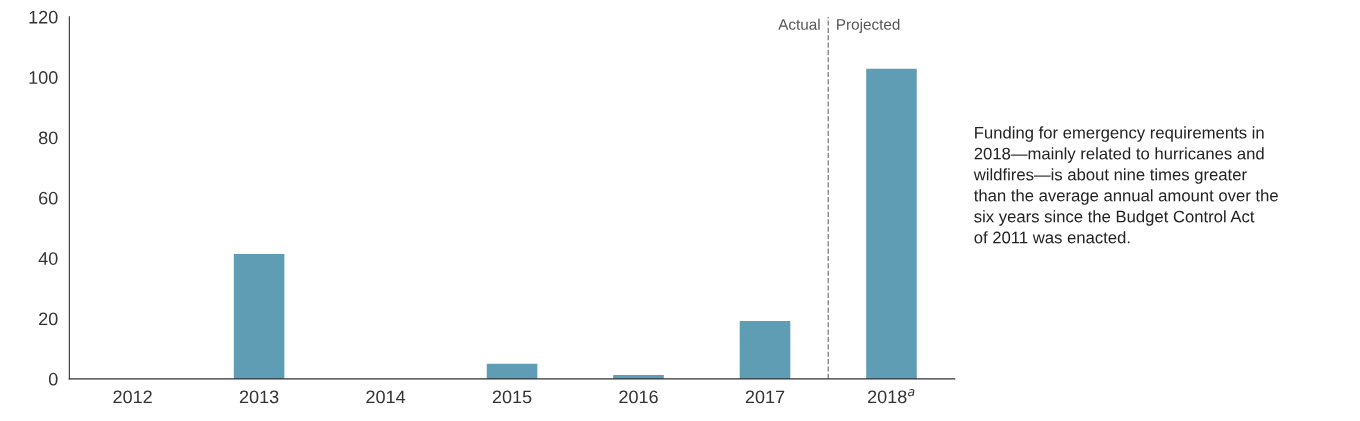  What do you see at coordinates (53, 379) in the screenshot?
I see `y-tick-label: 0` at bounding box center [53, 379].